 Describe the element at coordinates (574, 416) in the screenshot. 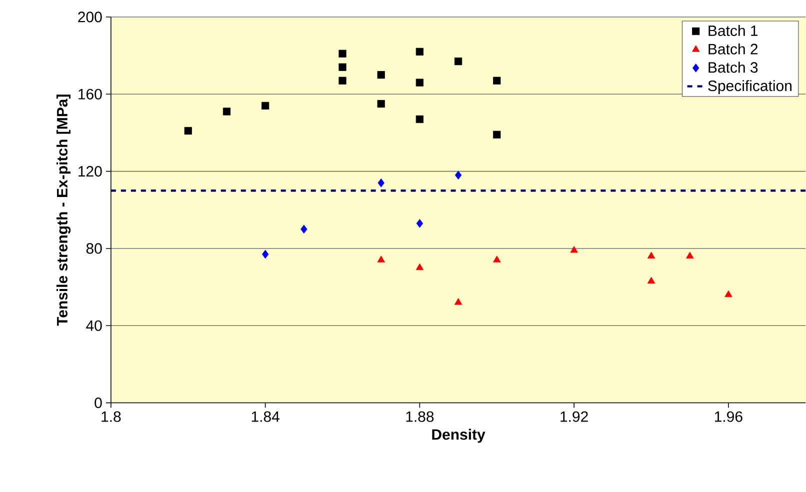

I see `x-tick-label: 1.92` at that location.